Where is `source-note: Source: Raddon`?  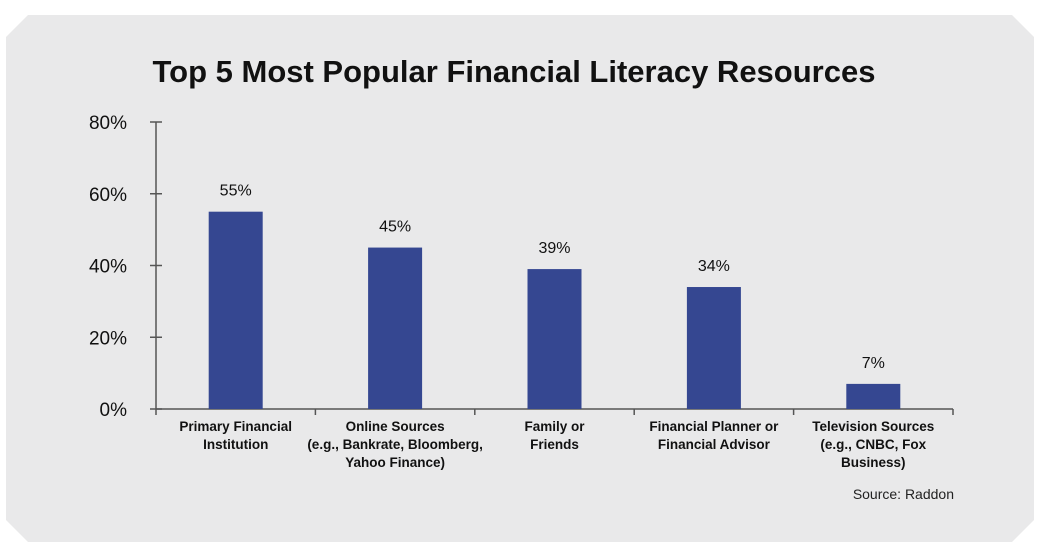 source-note: Source: Raddon is located at coordinates (903, 494).